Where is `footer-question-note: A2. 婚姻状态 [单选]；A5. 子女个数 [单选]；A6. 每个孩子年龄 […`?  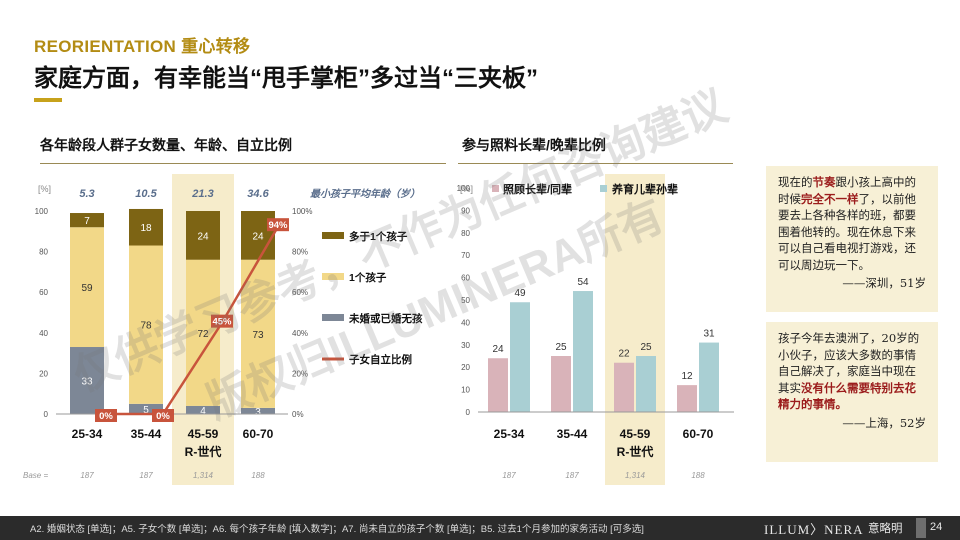
footer-question-note: A2. 婚姻状态 [单选]；A5. 子女个数 [单选]；A6. 每个孩子年龄 [… is located at coordinates (337, 529).